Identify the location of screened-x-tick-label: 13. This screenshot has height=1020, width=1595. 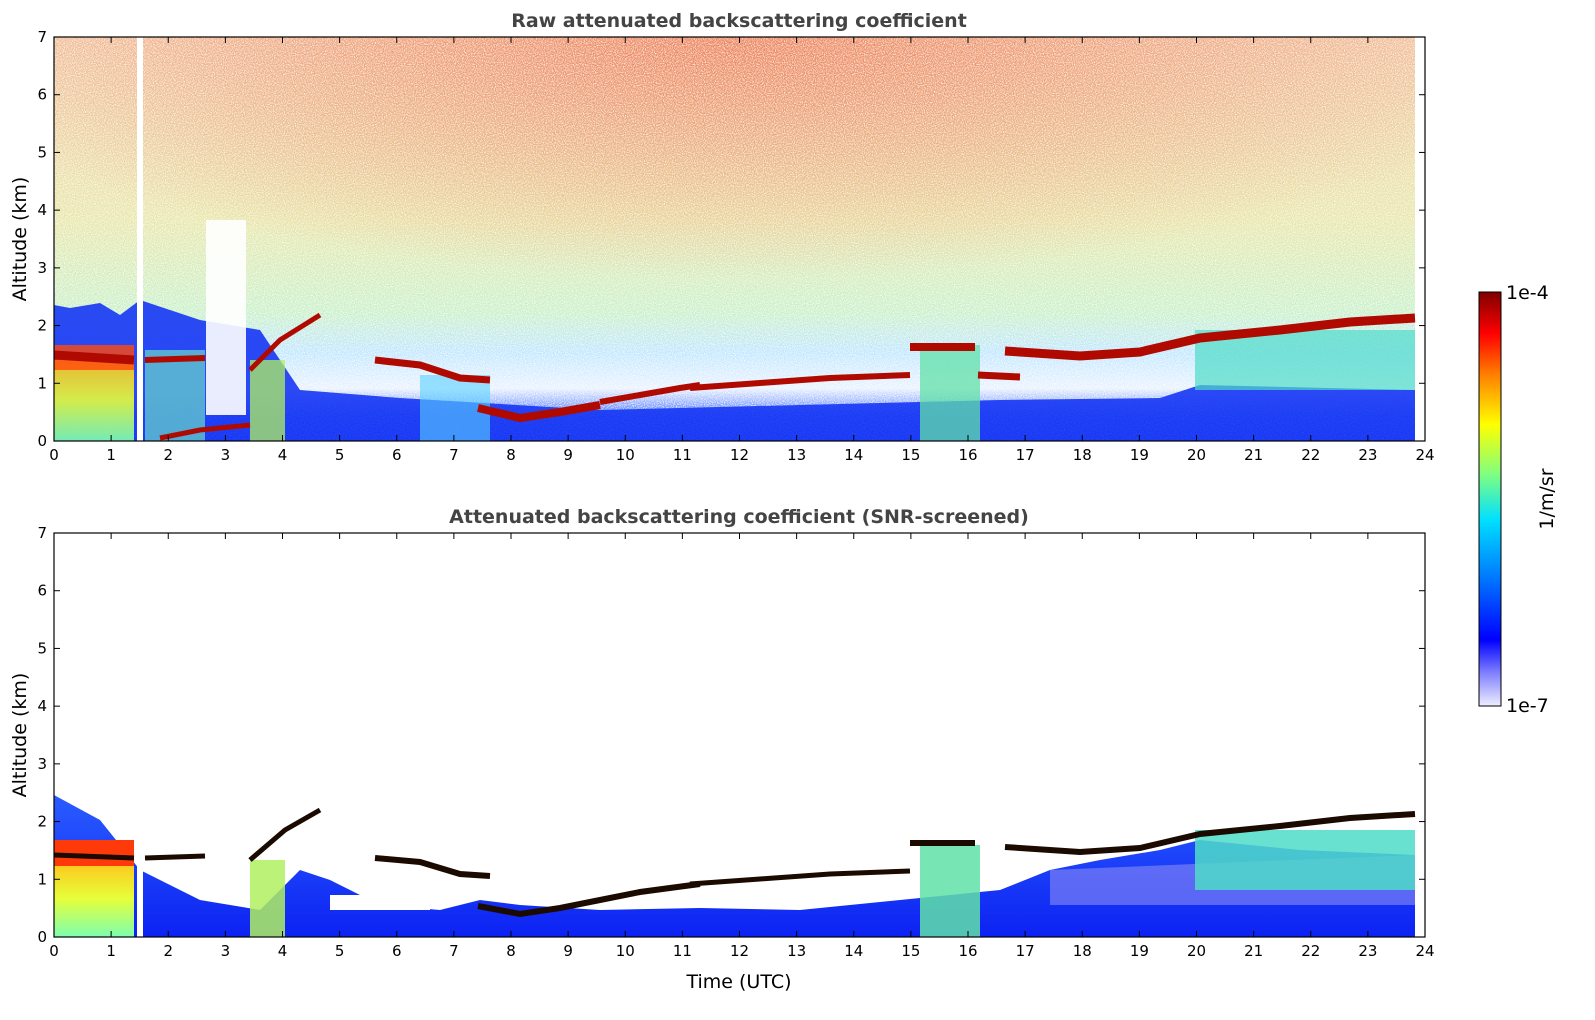
(796, 951).